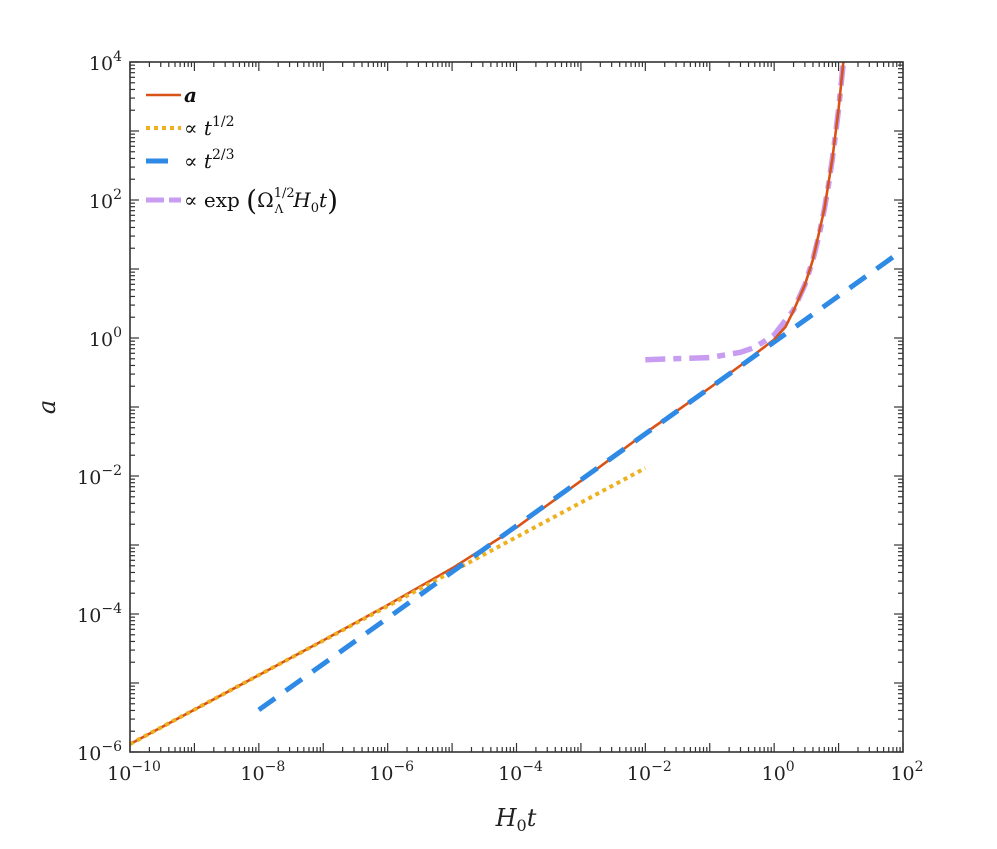  What do you see at coordinates (649, 772) in the screenshot?
I see `x-tick-label: 10⁻²` at bounding box center [649, 772].